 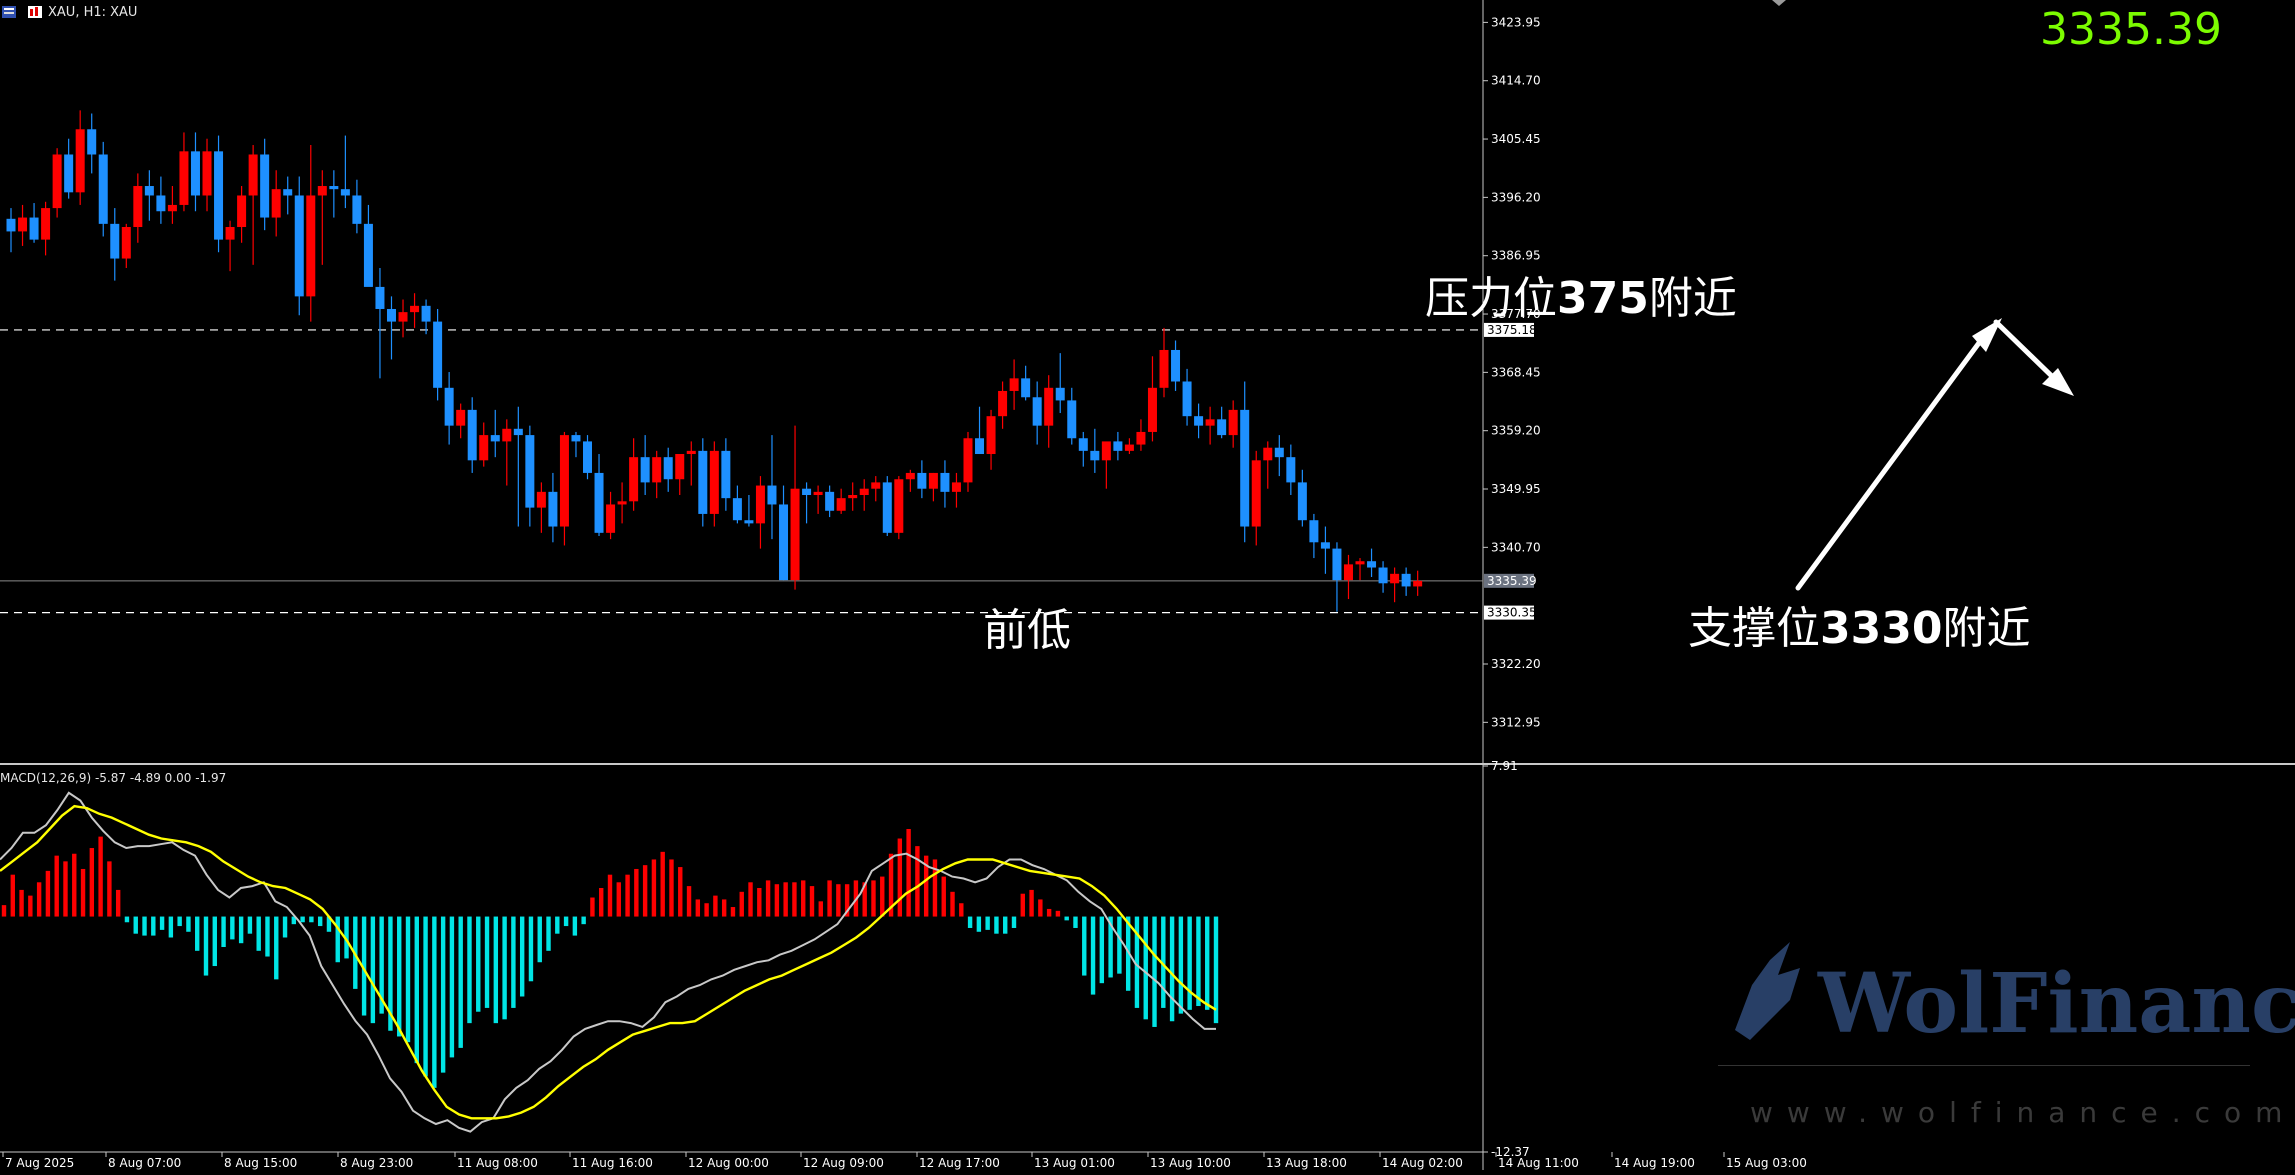 What do you see at coordinates (1510, 1152) in the screenshot?
I see `macd-tick-label: -12.37` at bounding box center [1510, 1152].